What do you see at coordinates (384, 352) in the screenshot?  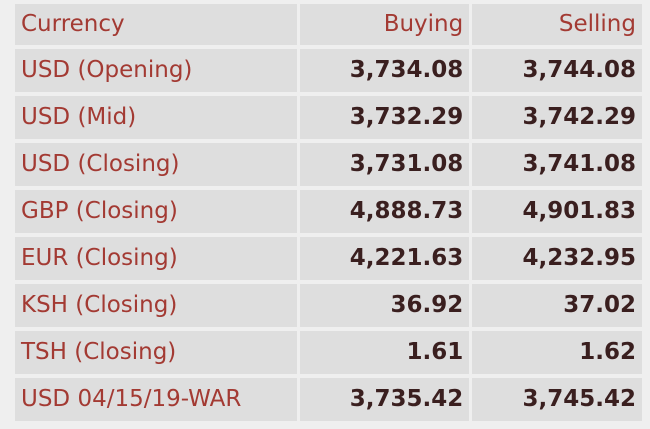 I see `buying-cell: 1.61` at bounding box center [384, 352].